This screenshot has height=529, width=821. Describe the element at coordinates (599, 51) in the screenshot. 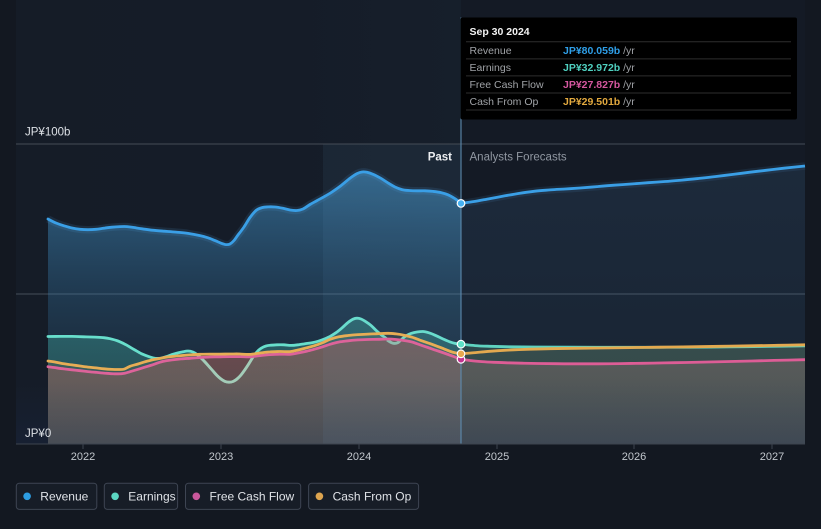

I see `svg-text: JP¥80.059b /yr` at that location.